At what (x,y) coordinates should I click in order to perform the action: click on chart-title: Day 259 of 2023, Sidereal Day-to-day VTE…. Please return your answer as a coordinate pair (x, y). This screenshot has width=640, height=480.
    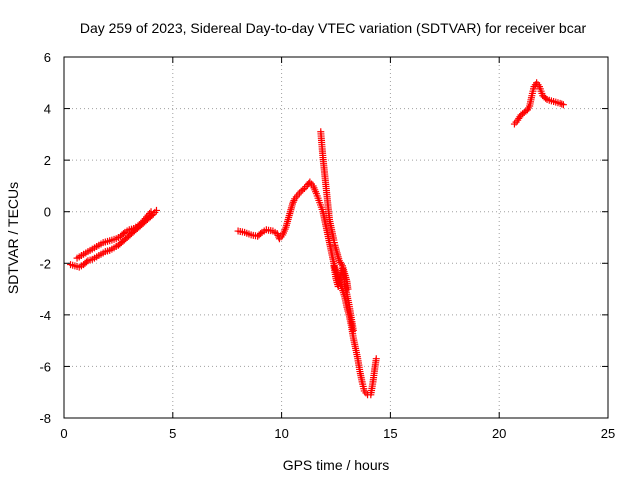
    Looking at the image, I should click on (333, 28).